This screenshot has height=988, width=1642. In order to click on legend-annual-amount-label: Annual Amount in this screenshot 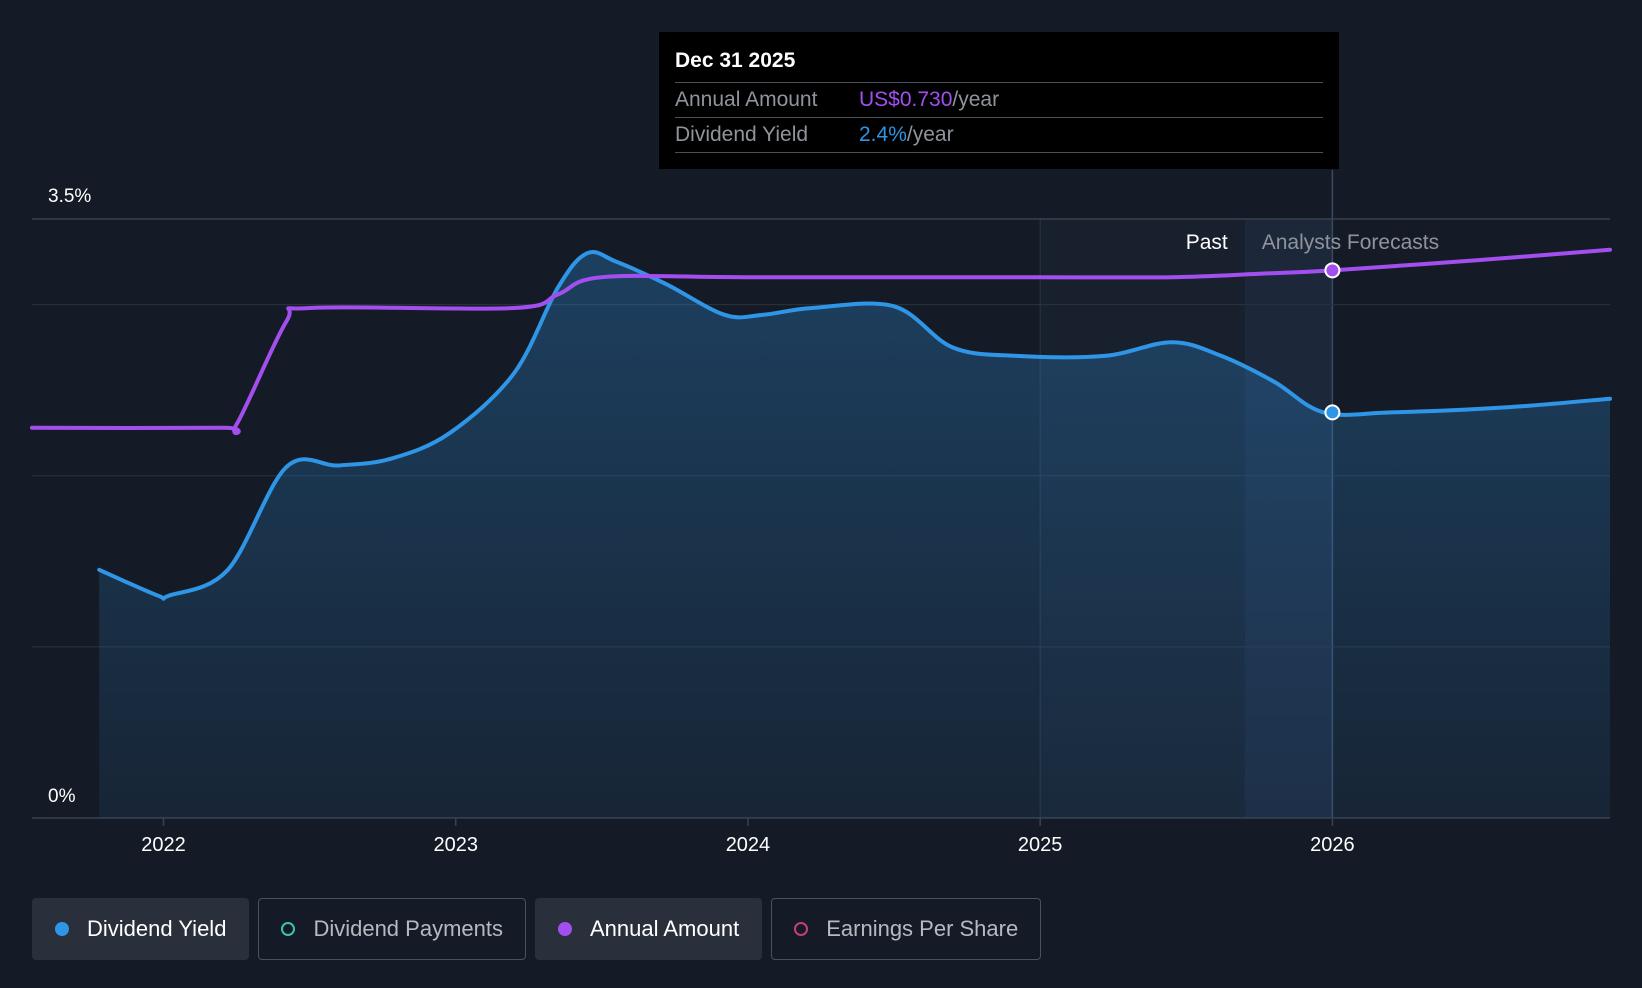, I will do `click(664, 928)`.